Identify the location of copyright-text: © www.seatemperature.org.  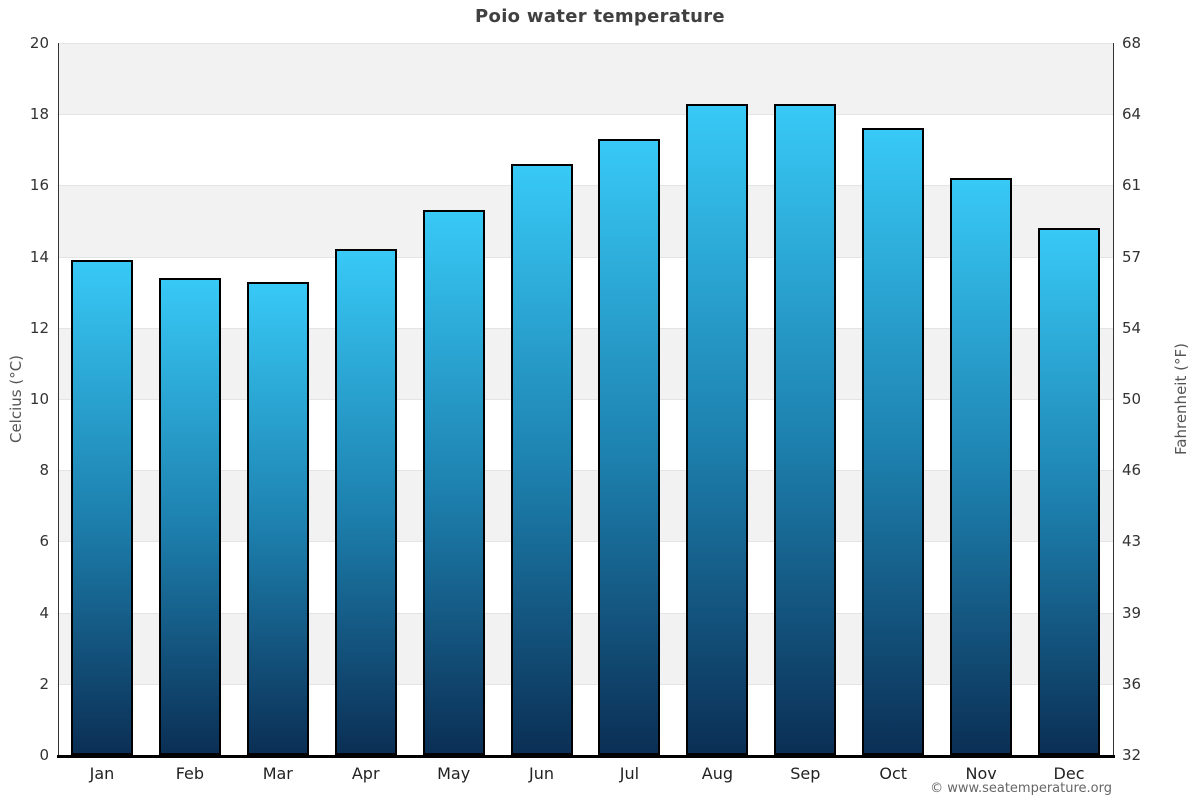
(1021, 788).